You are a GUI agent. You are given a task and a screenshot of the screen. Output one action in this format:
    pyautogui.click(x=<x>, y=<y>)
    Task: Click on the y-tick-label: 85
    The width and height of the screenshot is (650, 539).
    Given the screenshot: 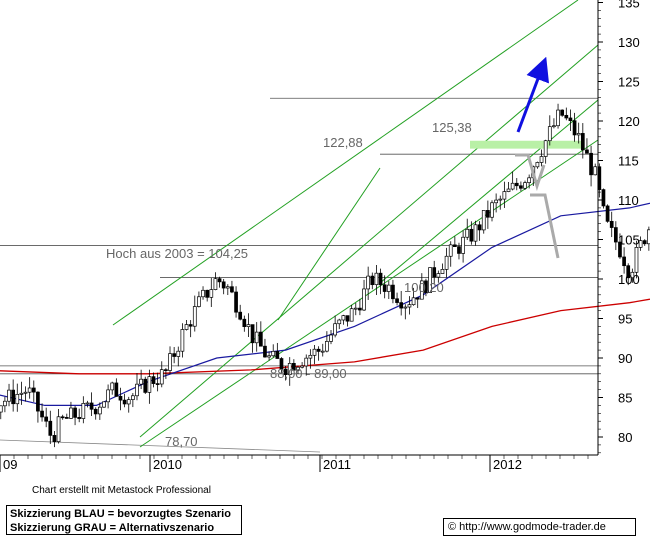 What is the action you would take?
    pyautogui.click(x=625, y=398)
    